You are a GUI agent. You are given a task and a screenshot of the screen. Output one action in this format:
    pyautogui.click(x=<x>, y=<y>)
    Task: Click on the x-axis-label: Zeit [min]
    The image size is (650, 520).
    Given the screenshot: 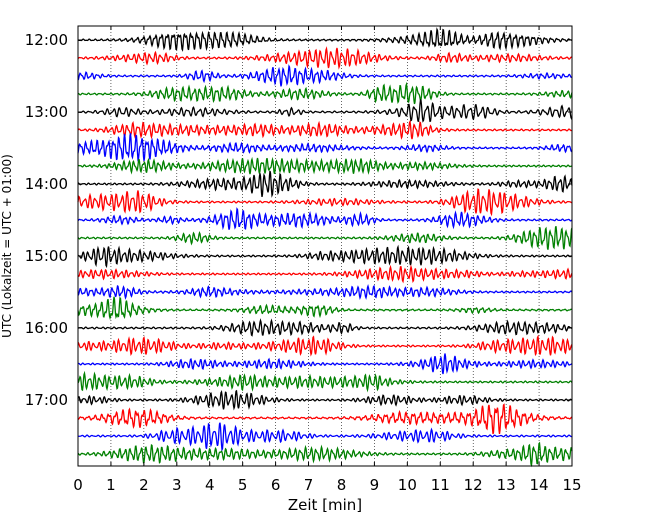 What is the action you would take?
    pyautogui.click(x=325, y=505)
    